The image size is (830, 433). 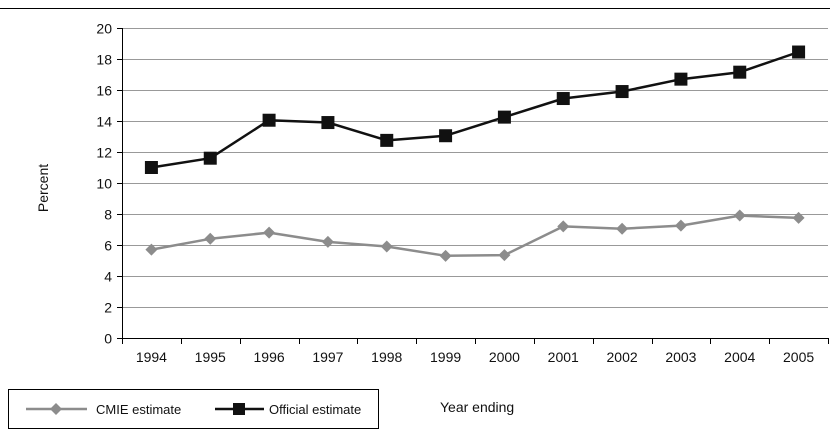 What do you see at coordinates (445, 357) in the screenshot?
I see `x-tick-label: 1999` at bounding box center [445, 357].